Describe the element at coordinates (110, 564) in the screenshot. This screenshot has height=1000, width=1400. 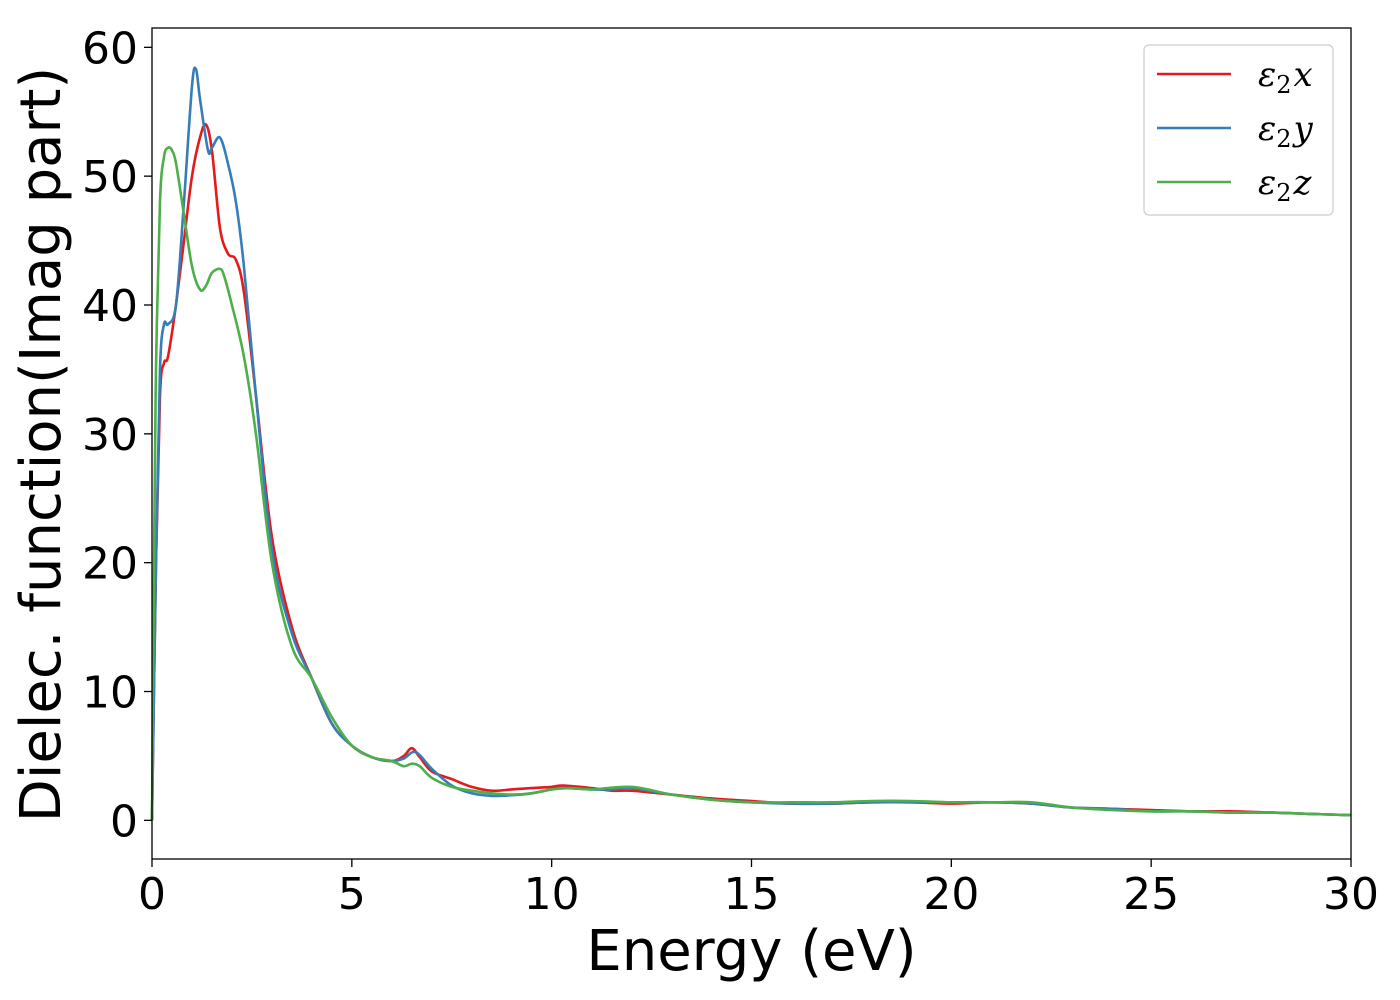
I see `y-tick-label: 20` at that location.